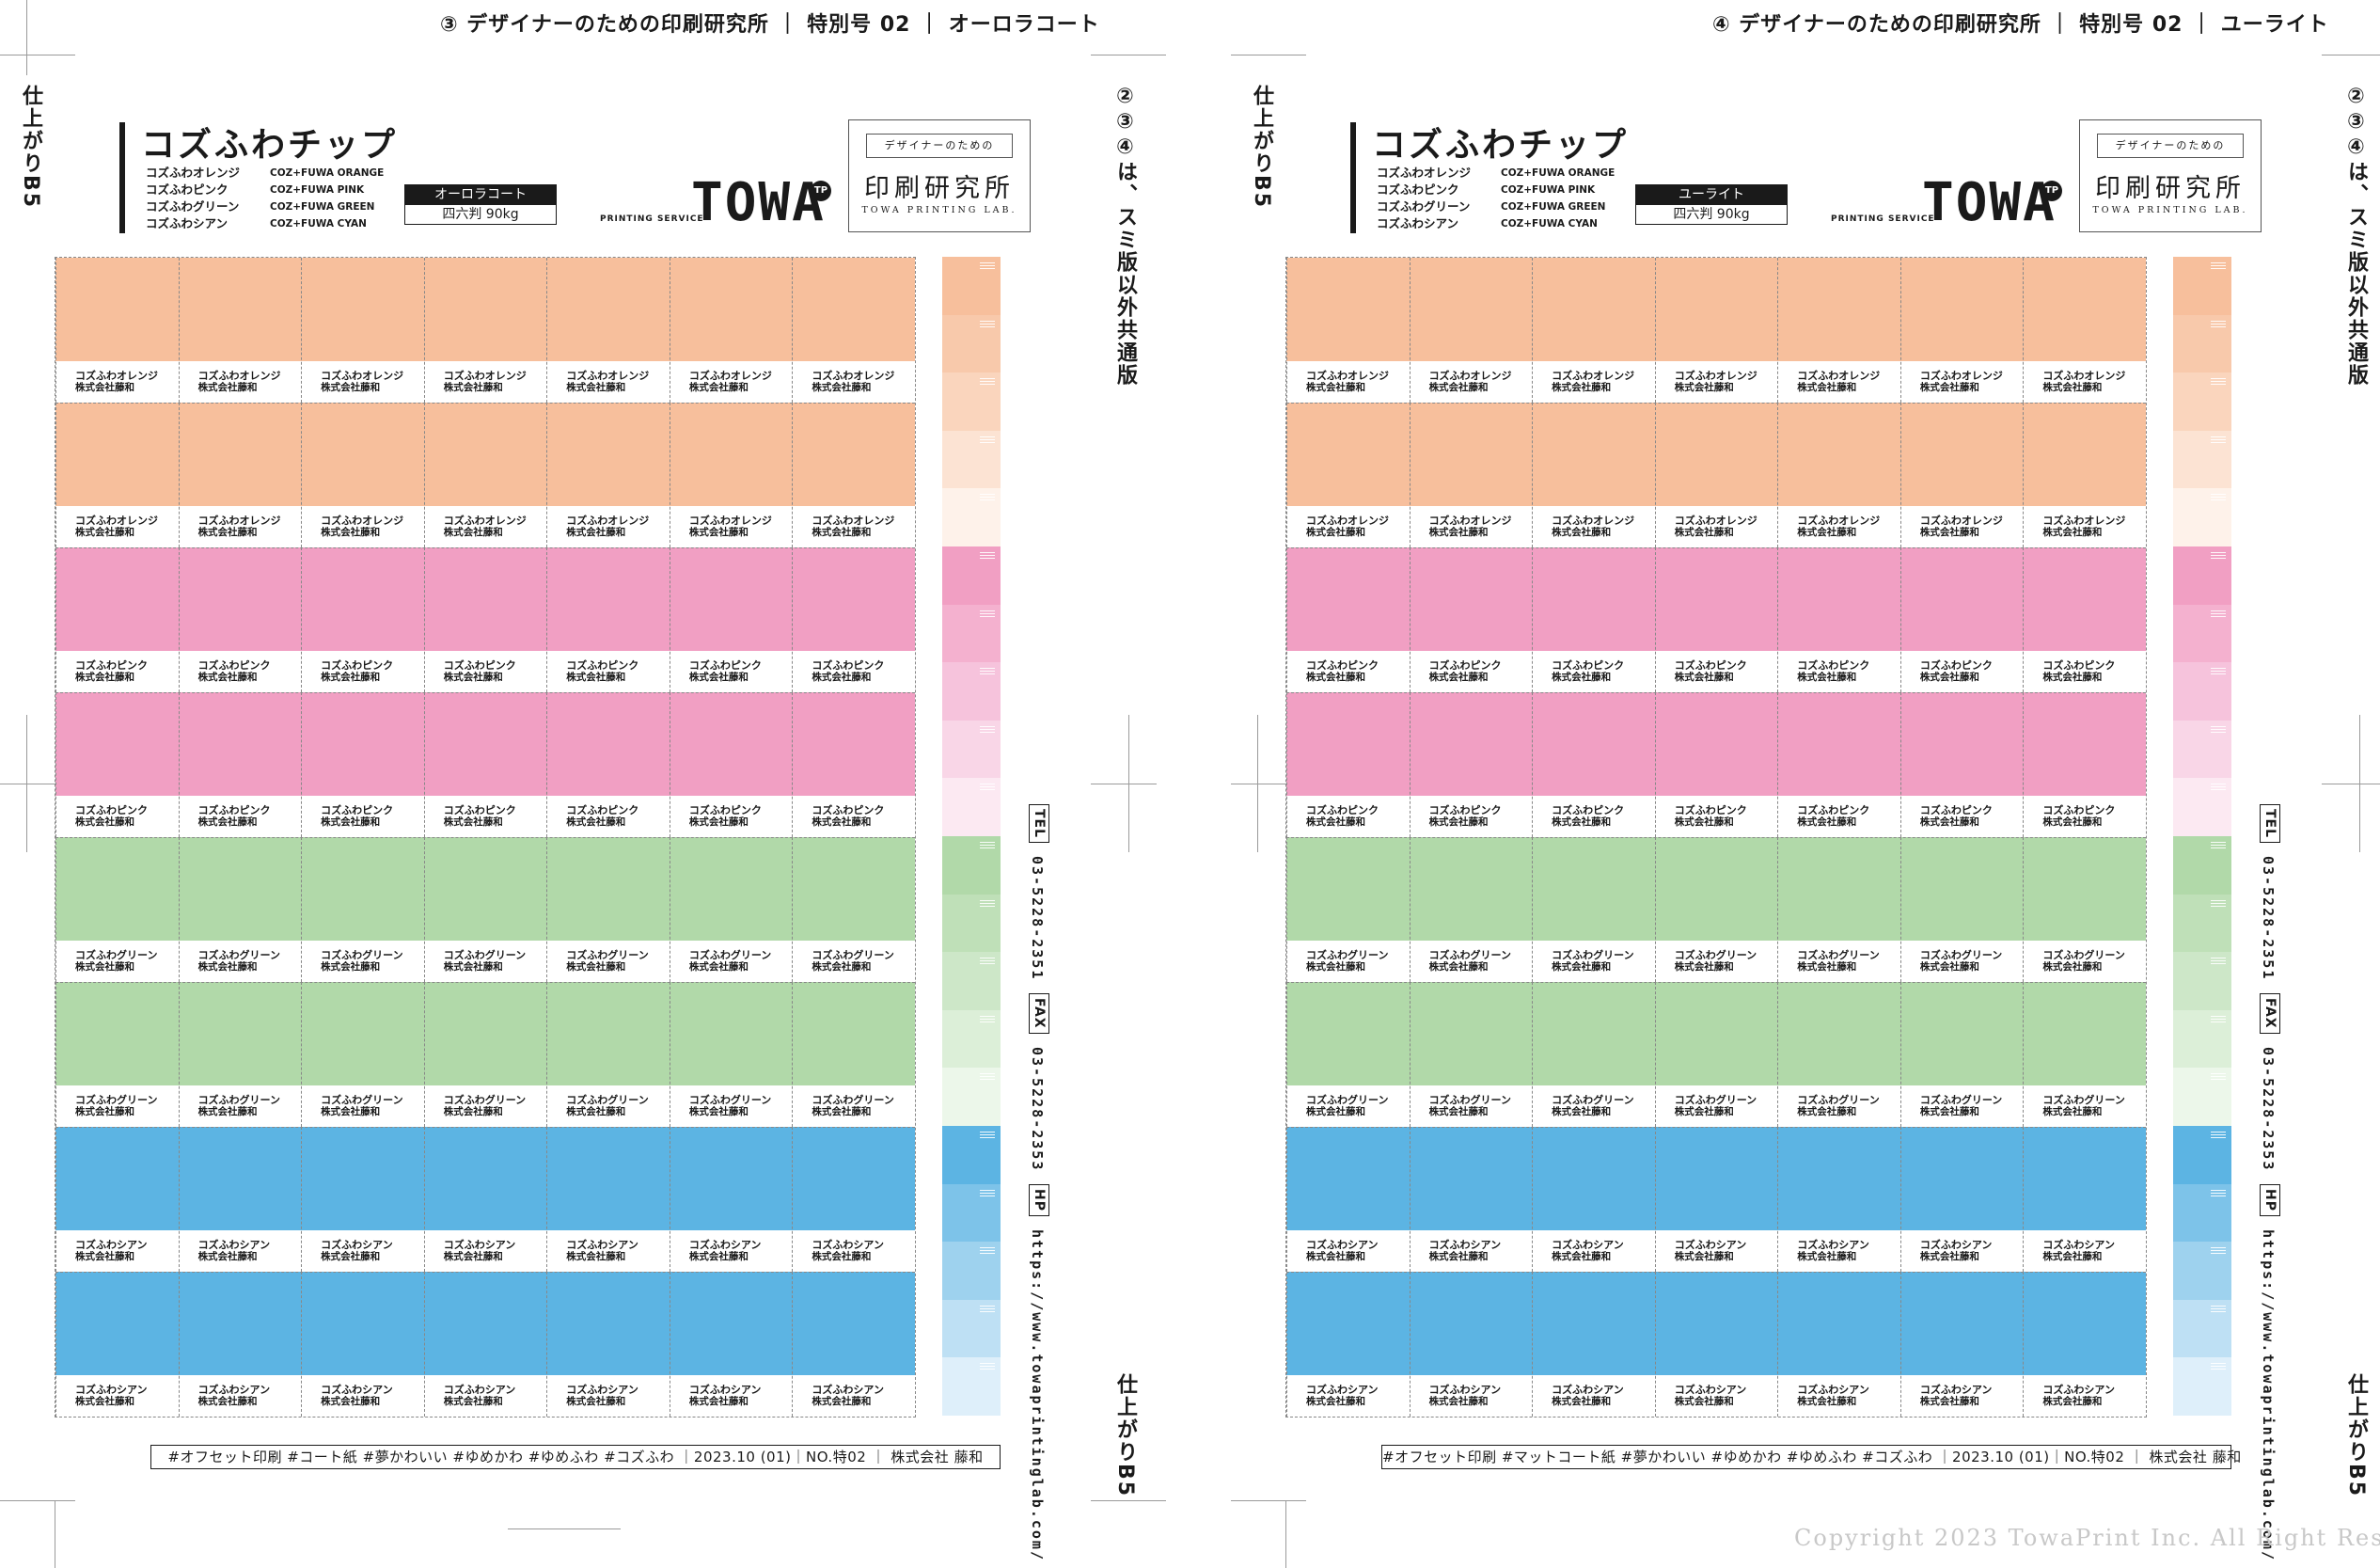  I want to click on sheet-header: ③ デザイナーのための印刷研究所 ｜ 特別号 02 ｜ オーロラコート, so click(770, 25).